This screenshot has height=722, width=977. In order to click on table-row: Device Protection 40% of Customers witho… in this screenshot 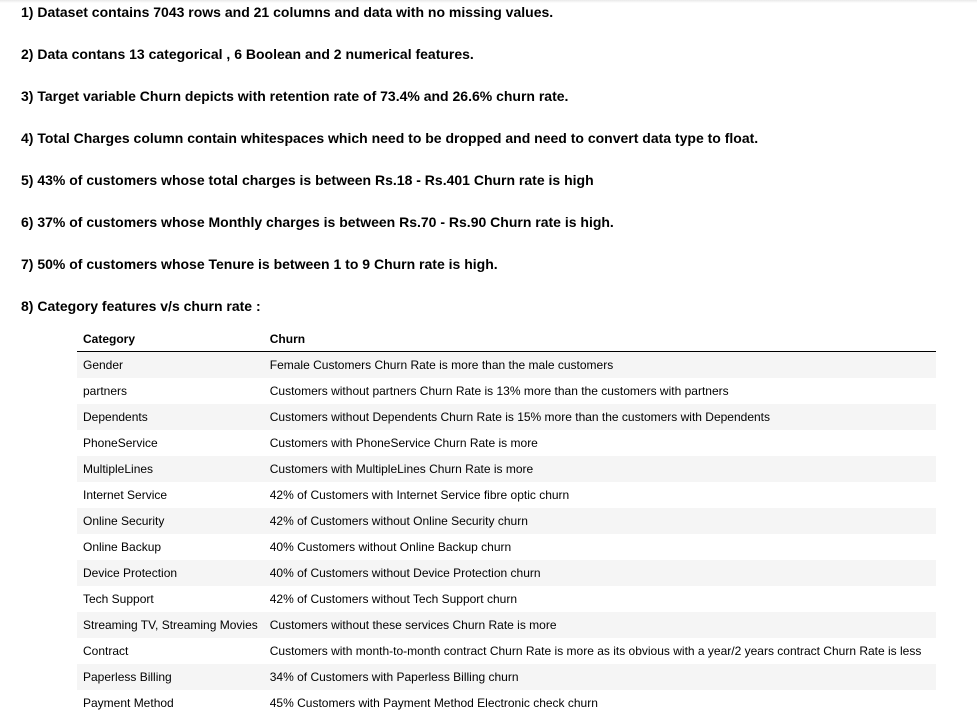, I will do `click(506, 573)`.